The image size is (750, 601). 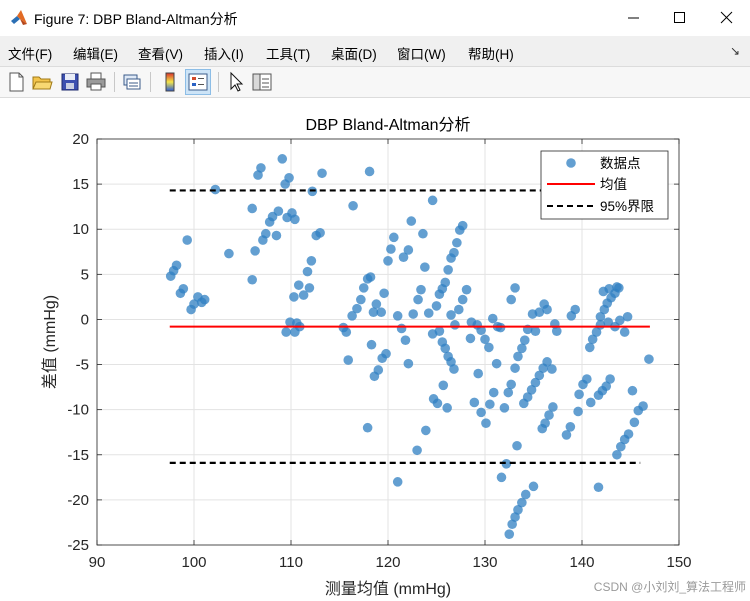 I want to click on legend-icon, so click(x=198, y=82).